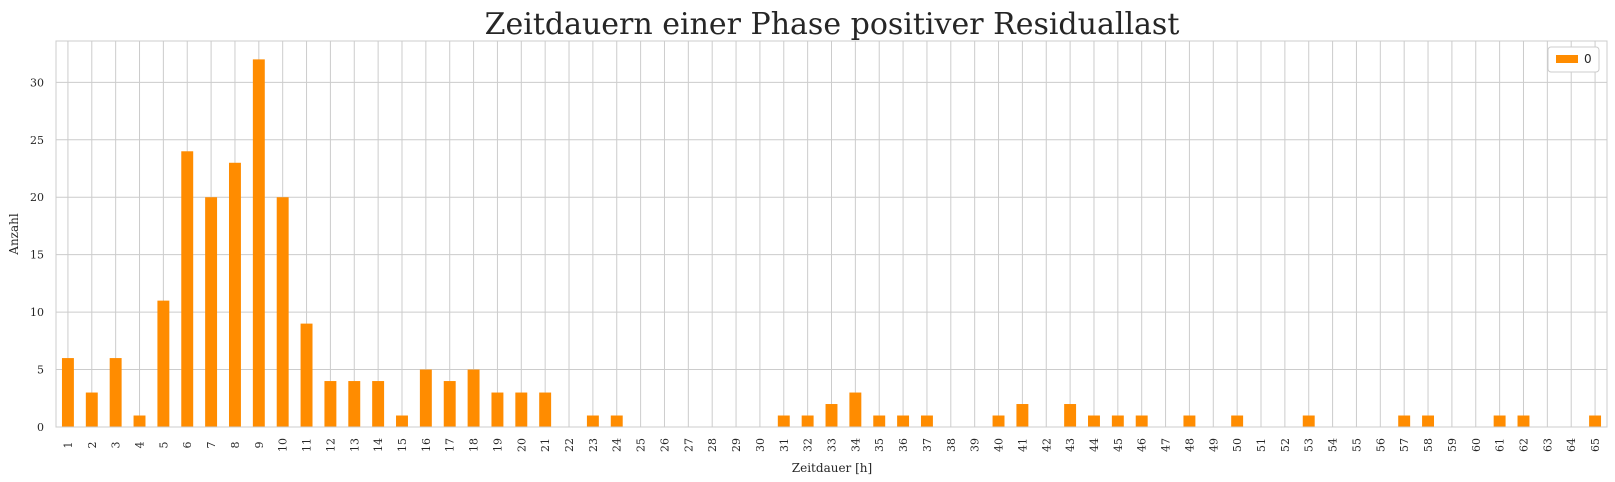 The height and width of the screenshot is (482, 1615). Describe the element at coordinates (402, 445) in the screenshot. I see `x-tick-label: 15` at that location.